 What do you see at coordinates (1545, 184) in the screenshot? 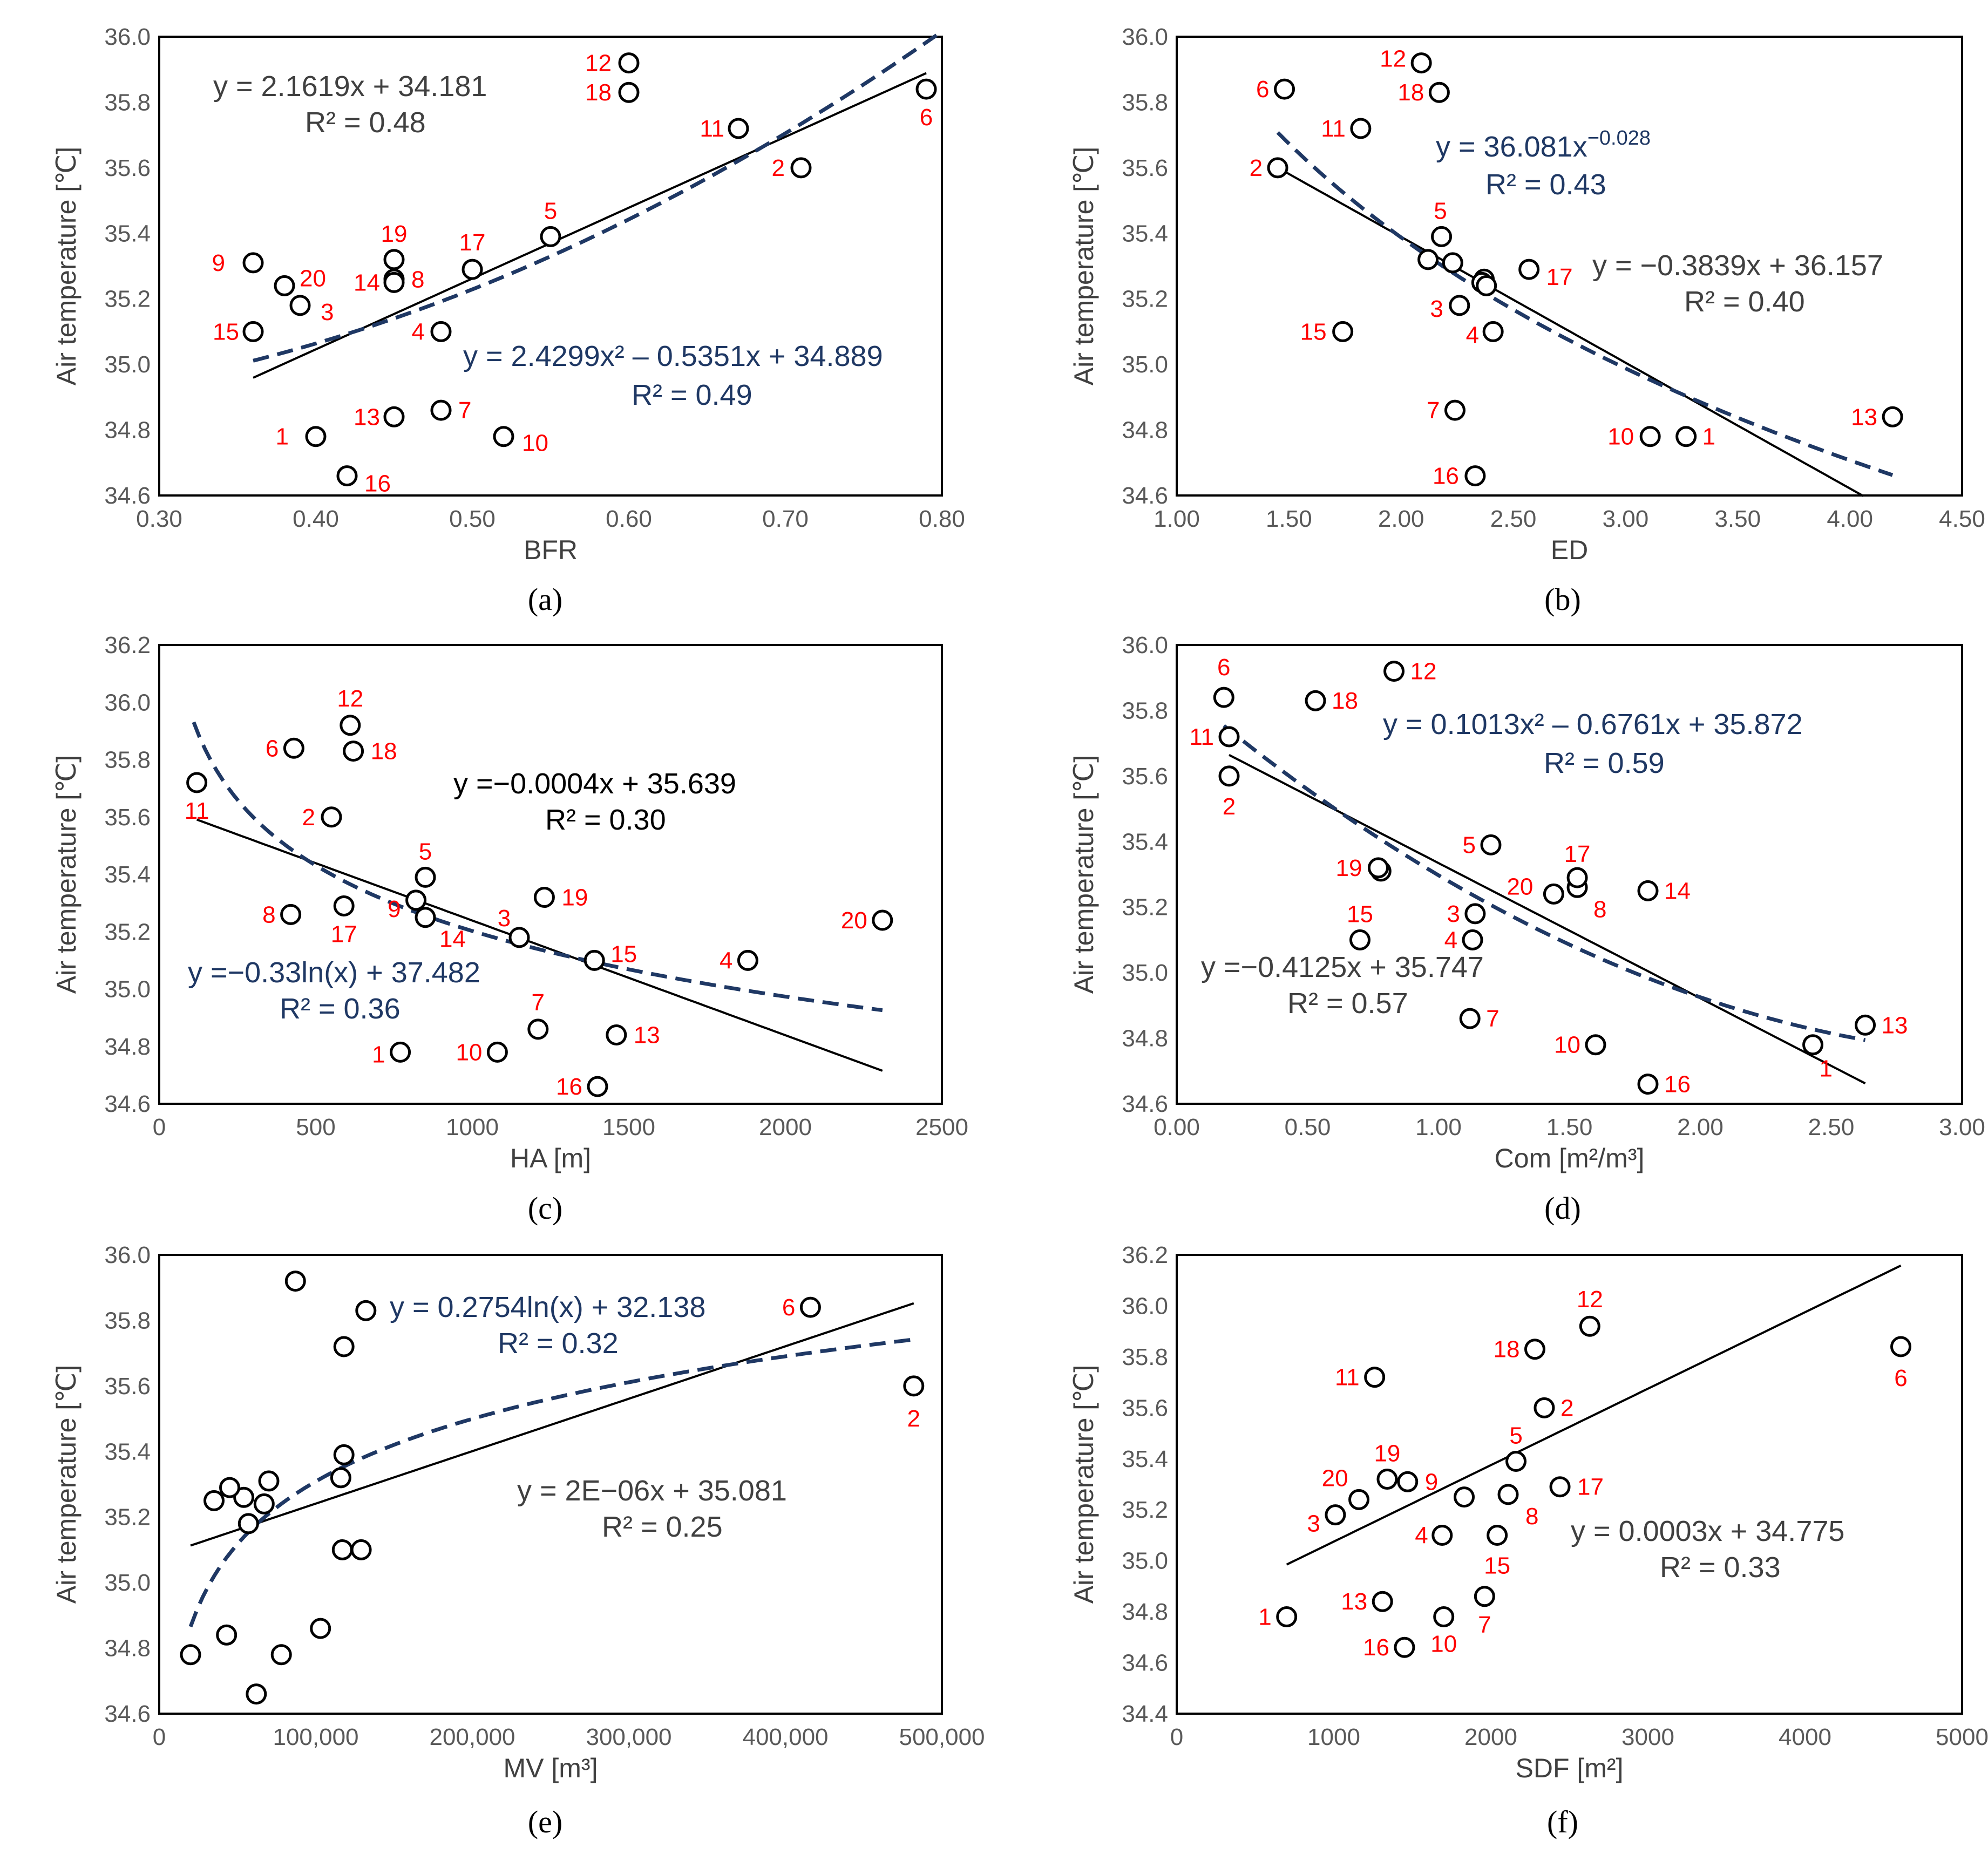
I see `nonlinear-r2: R² = 0.43` at bounding box center [1545, 184].